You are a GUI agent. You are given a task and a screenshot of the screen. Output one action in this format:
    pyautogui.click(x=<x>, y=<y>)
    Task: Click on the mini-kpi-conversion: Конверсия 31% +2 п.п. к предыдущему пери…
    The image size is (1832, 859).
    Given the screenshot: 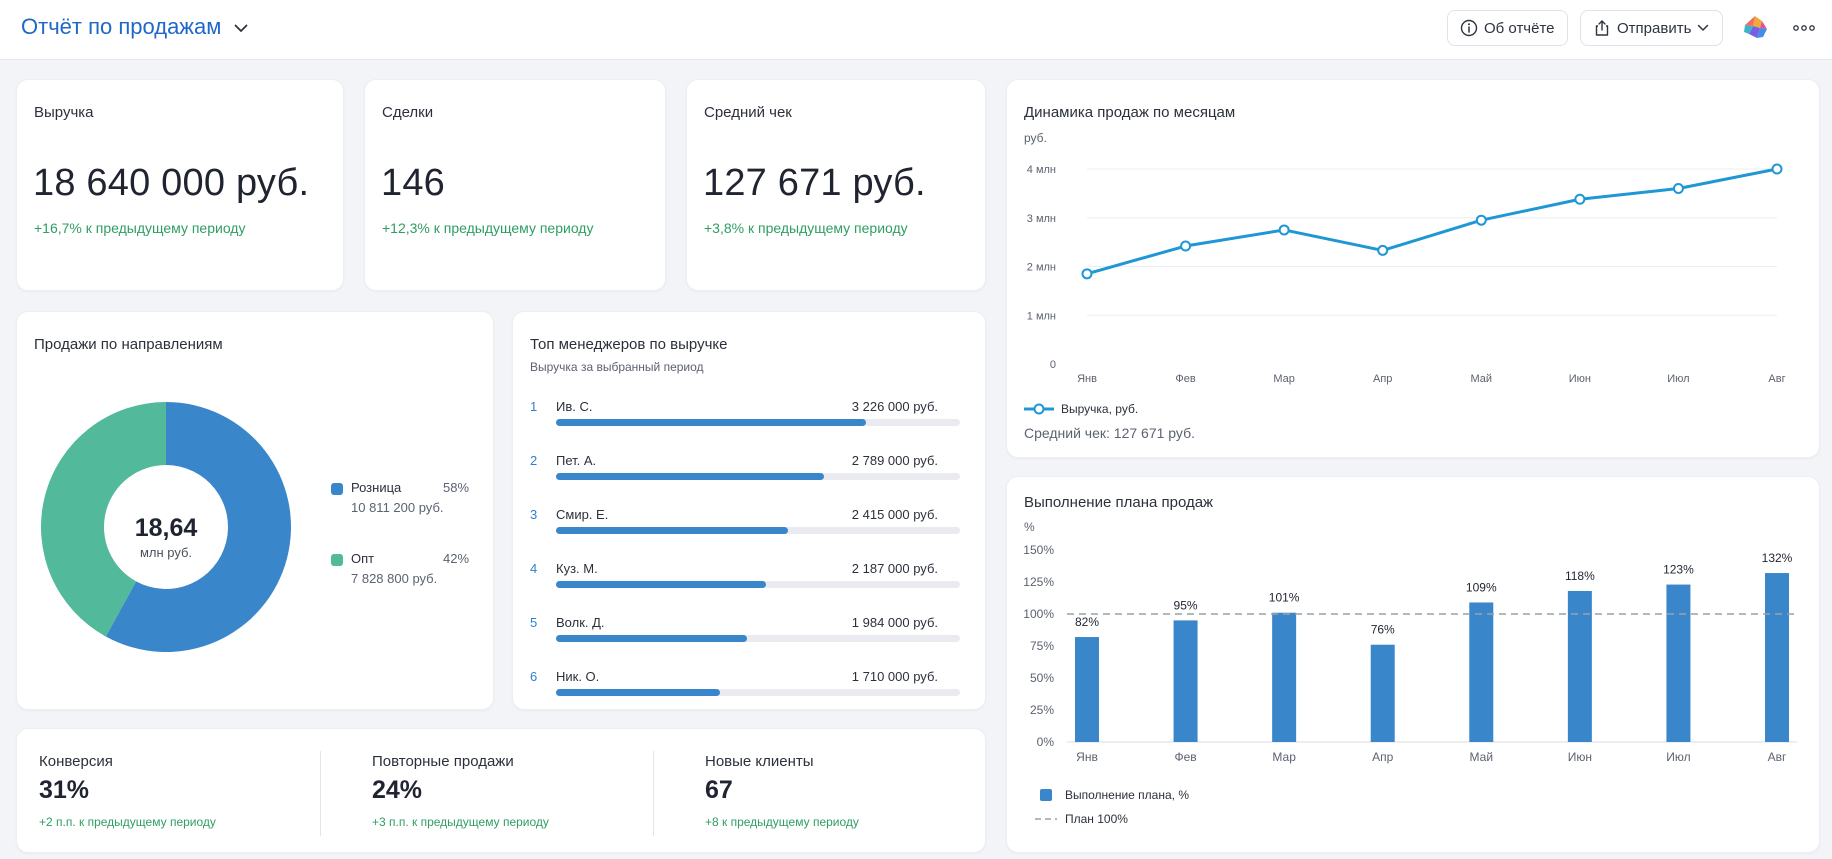 What is the action you would take?
    pyautogui.click(x=189, y=791)
    